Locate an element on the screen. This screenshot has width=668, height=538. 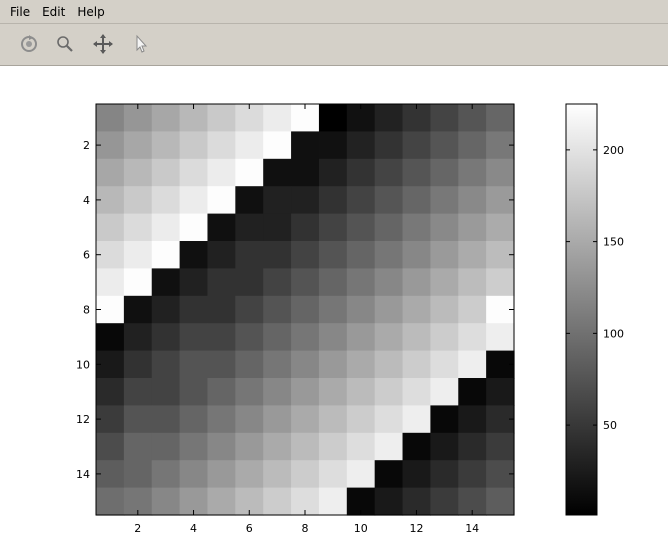
y-tick-label: 12 is located at coordinates (83, 419).